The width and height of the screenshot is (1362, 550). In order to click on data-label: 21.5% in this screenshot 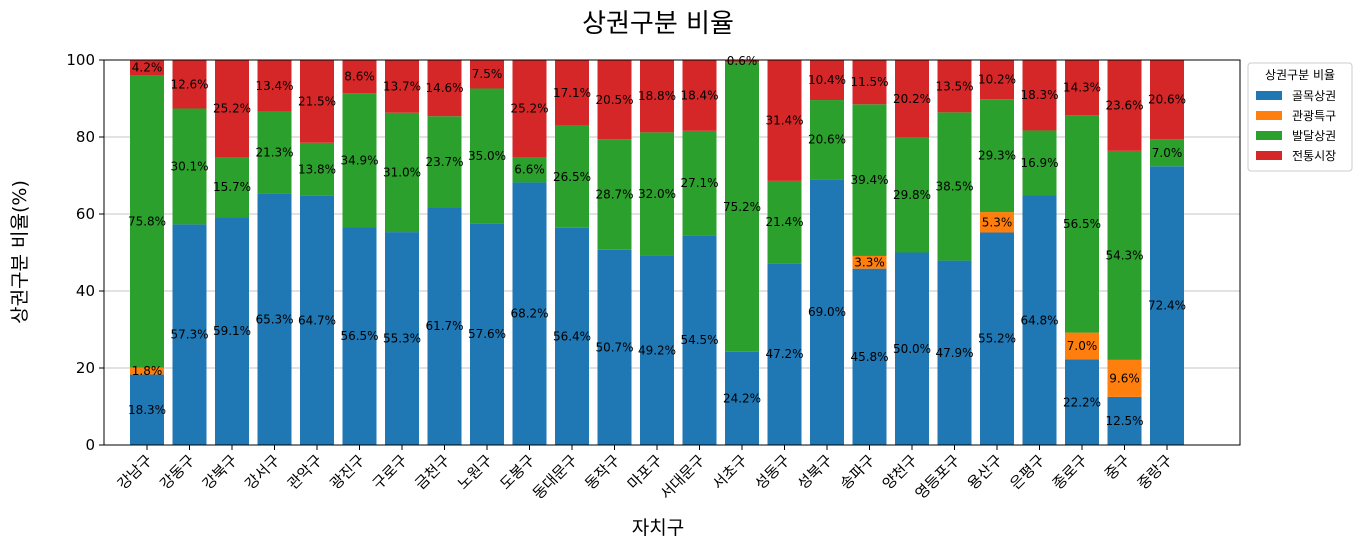, I will do `click(317, 101)`.